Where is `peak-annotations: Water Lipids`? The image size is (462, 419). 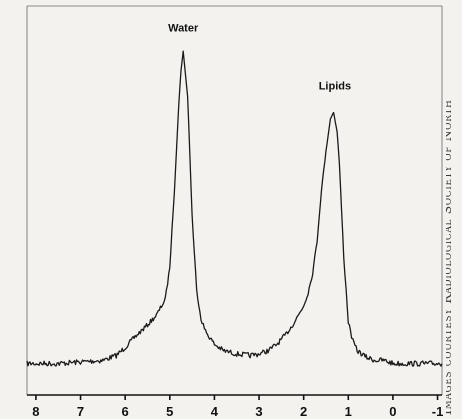 peak-annotations: Water Lipids is located at coordinates (259, 58).